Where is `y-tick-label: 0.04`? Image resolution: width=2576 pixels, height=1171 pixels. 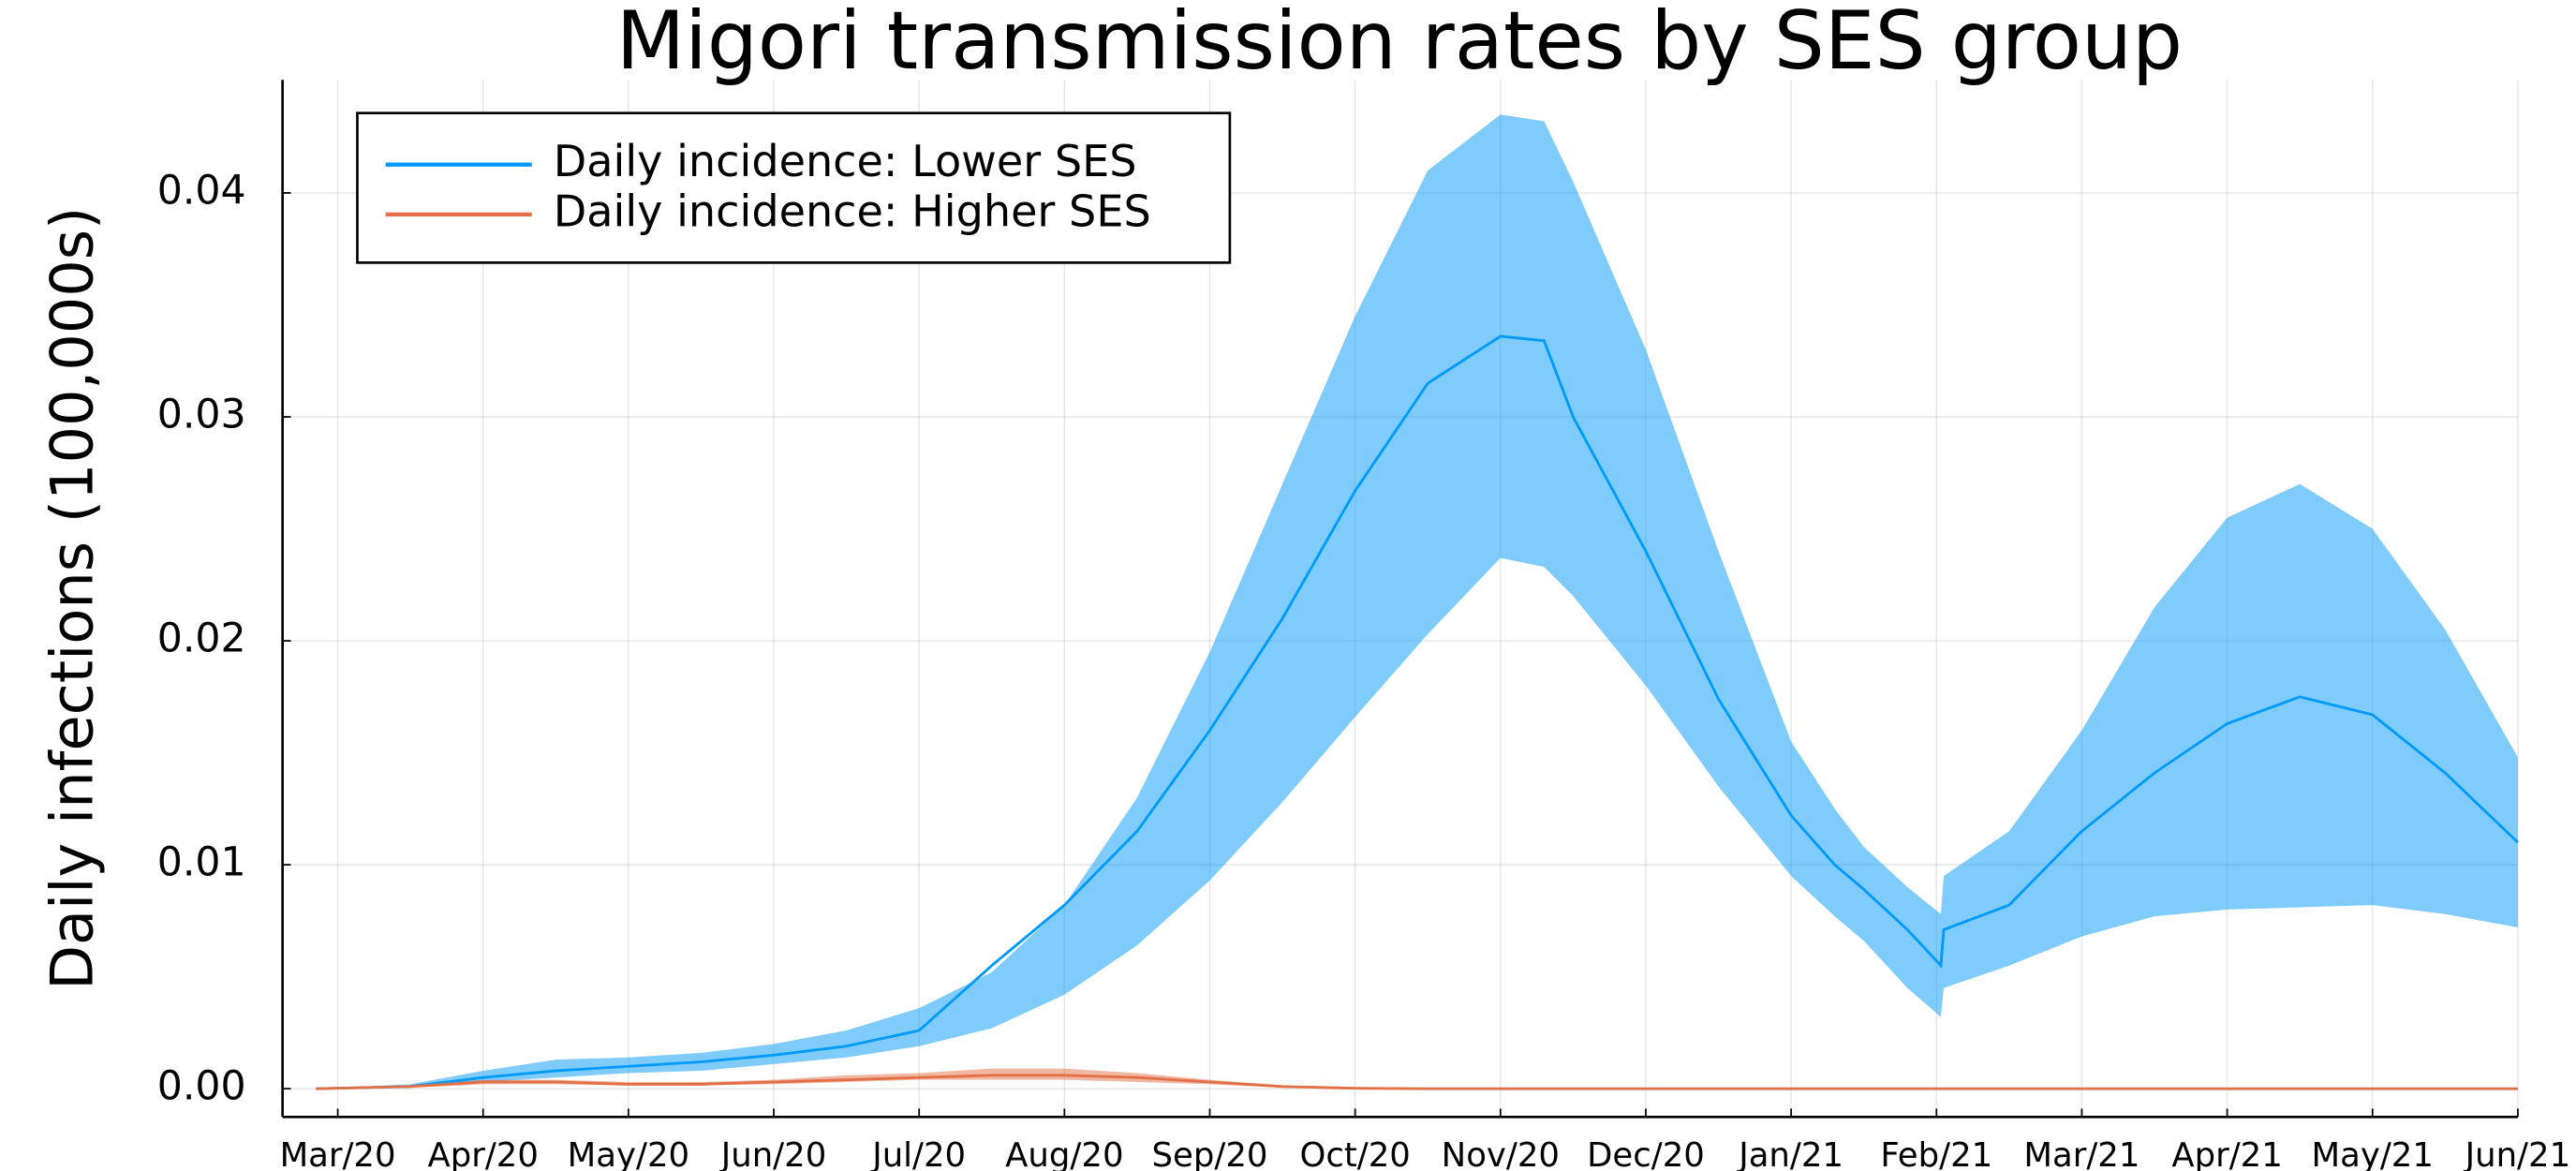
y-tick-label: 0.04 is located at coordinates (201, 190).